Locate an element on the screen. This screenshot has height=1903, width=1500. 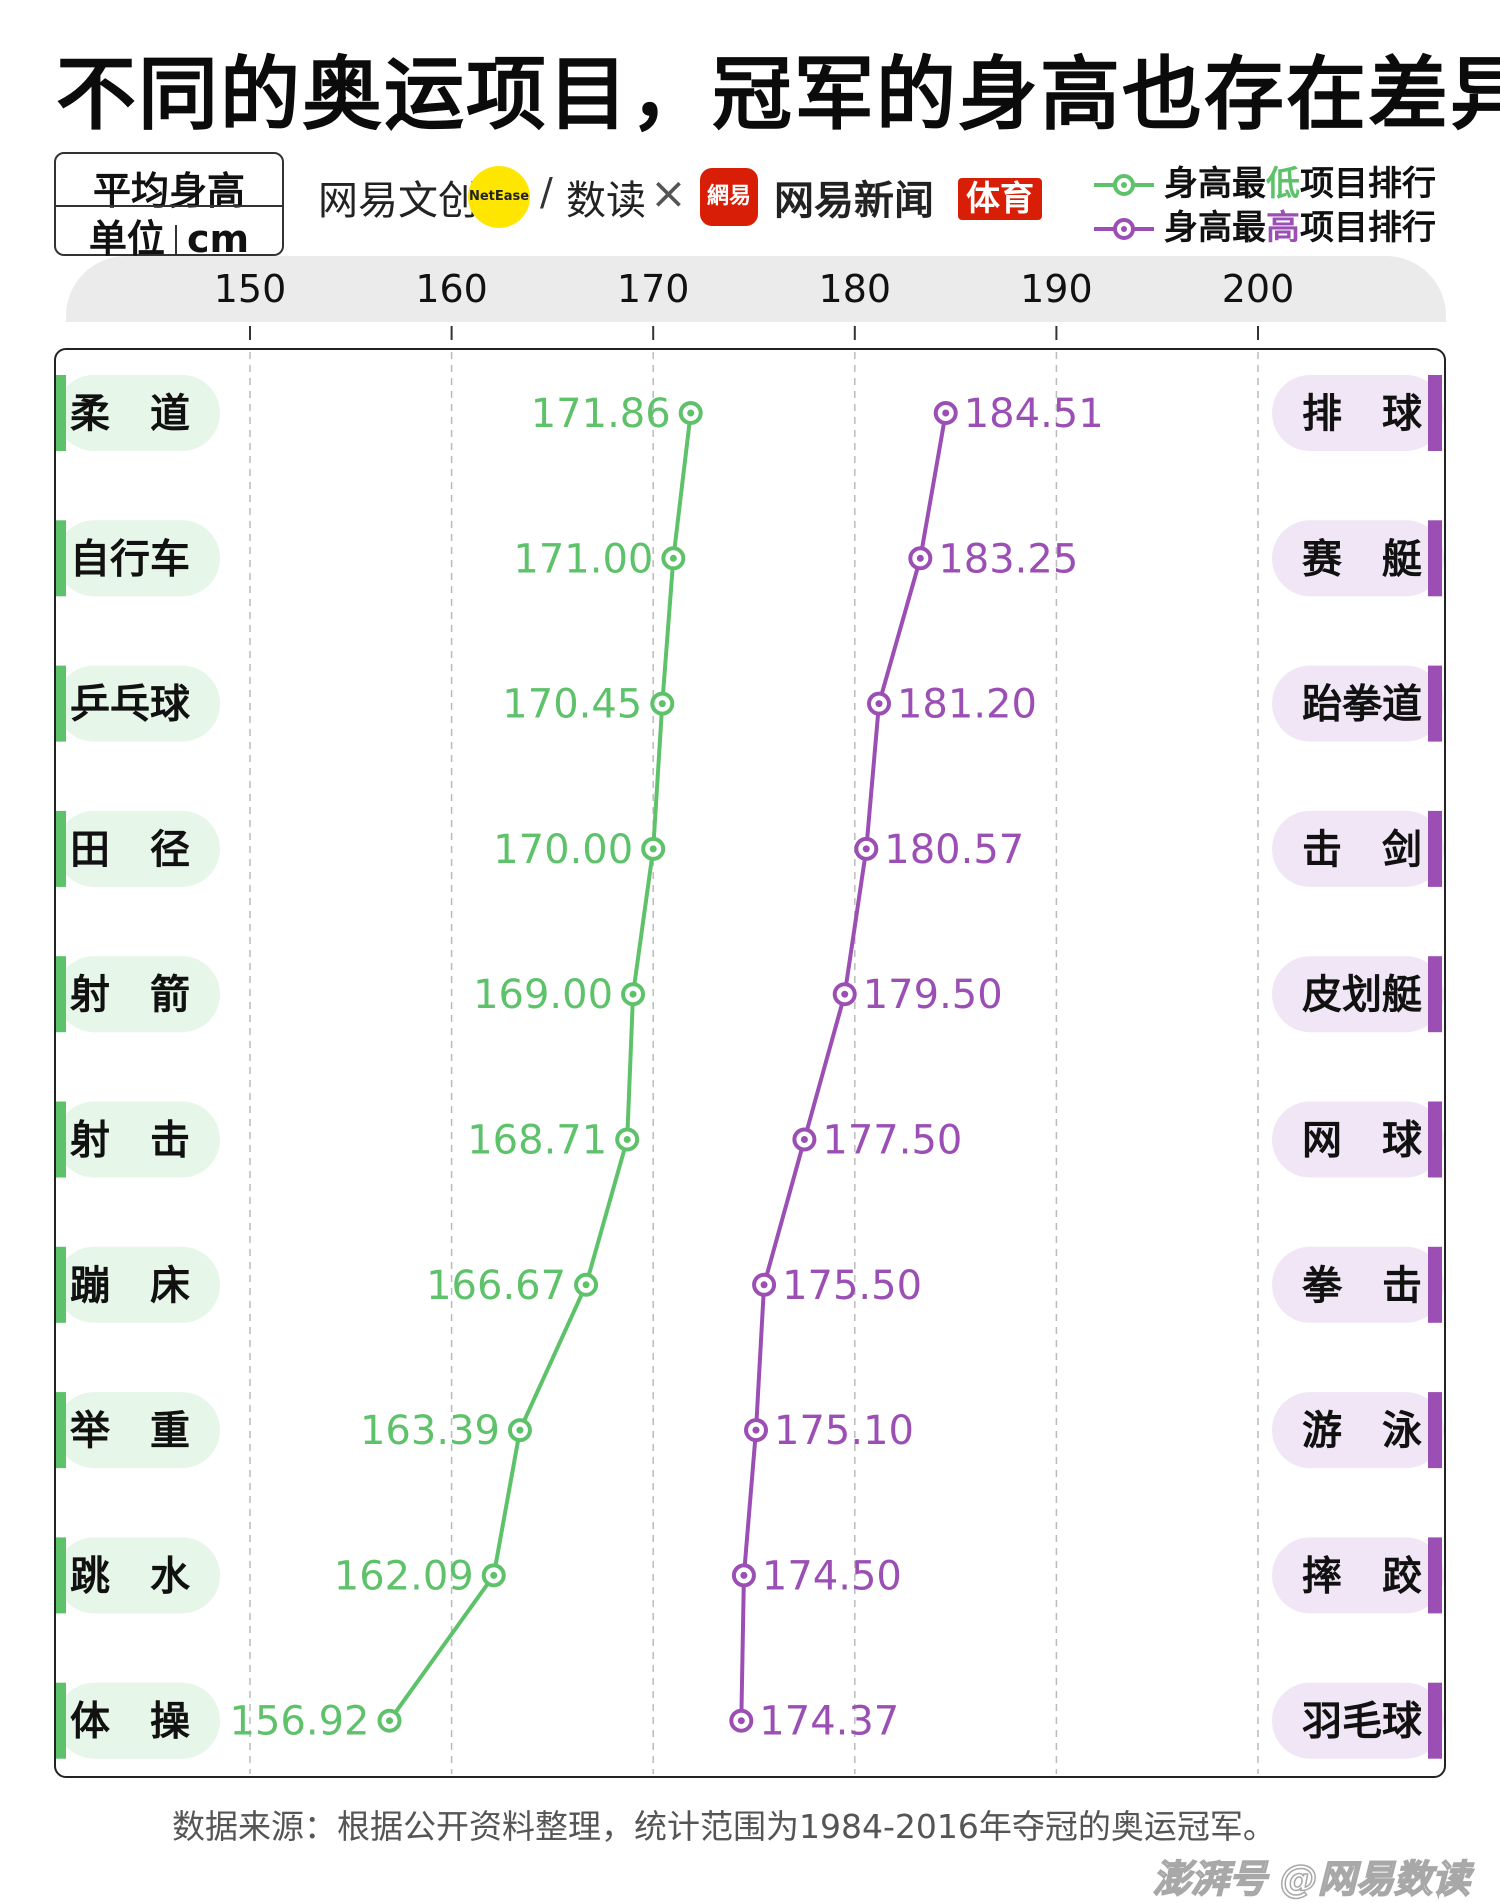
brand-times-icon: × is located at coordinates (668, 193).